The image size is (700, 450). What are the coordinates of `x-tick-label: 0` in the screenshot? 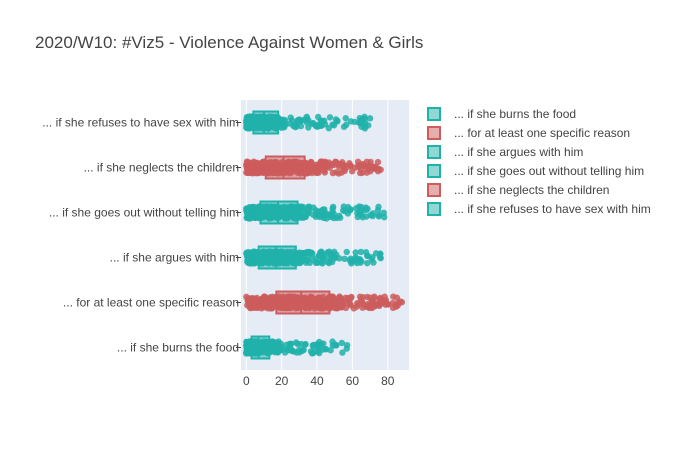 It's located at (246, 381).